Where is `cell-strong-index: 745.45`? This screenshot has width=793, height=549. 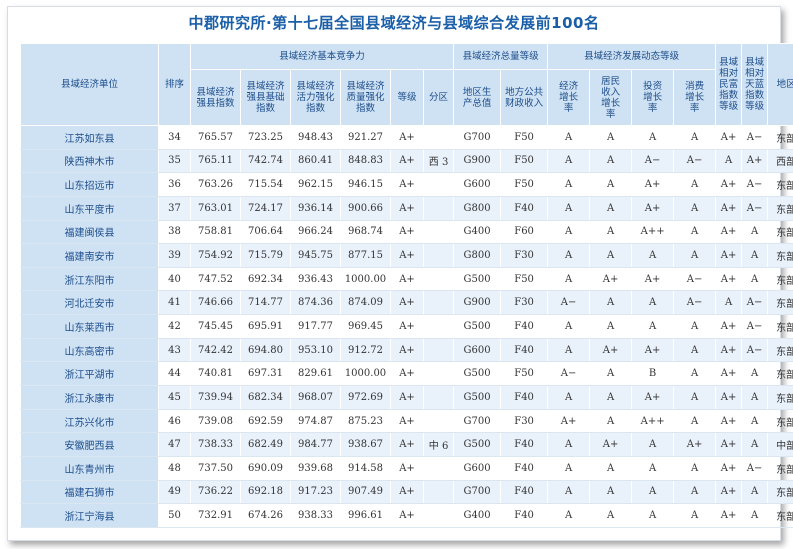
cell-strong-index: 745.45 is located at coordinates (215, 326).